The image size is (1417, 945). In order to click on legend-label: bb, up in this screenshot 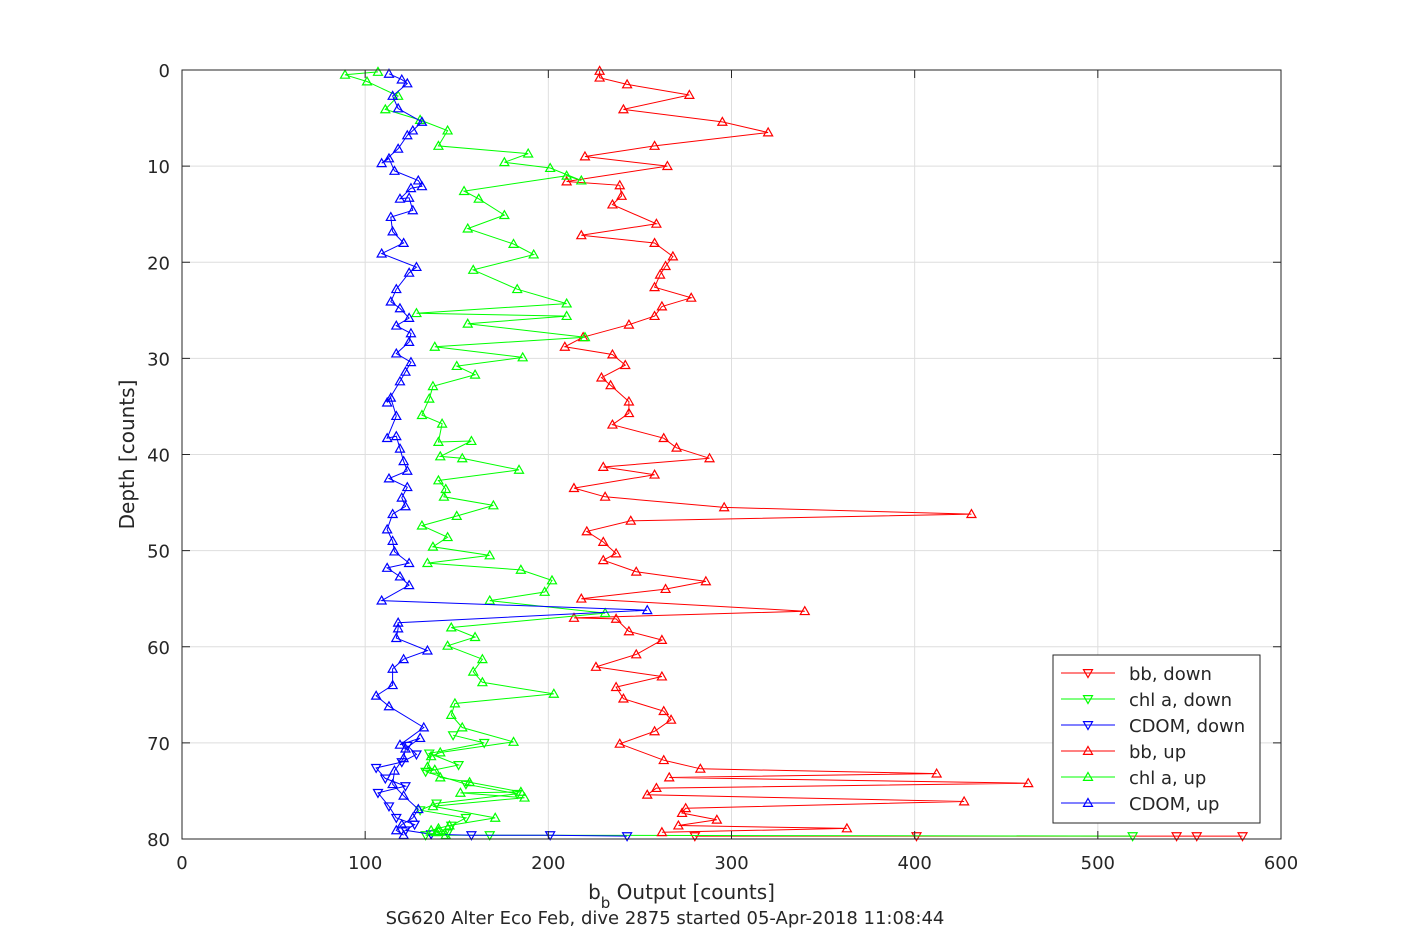, I will do `click(1157, 752)`.